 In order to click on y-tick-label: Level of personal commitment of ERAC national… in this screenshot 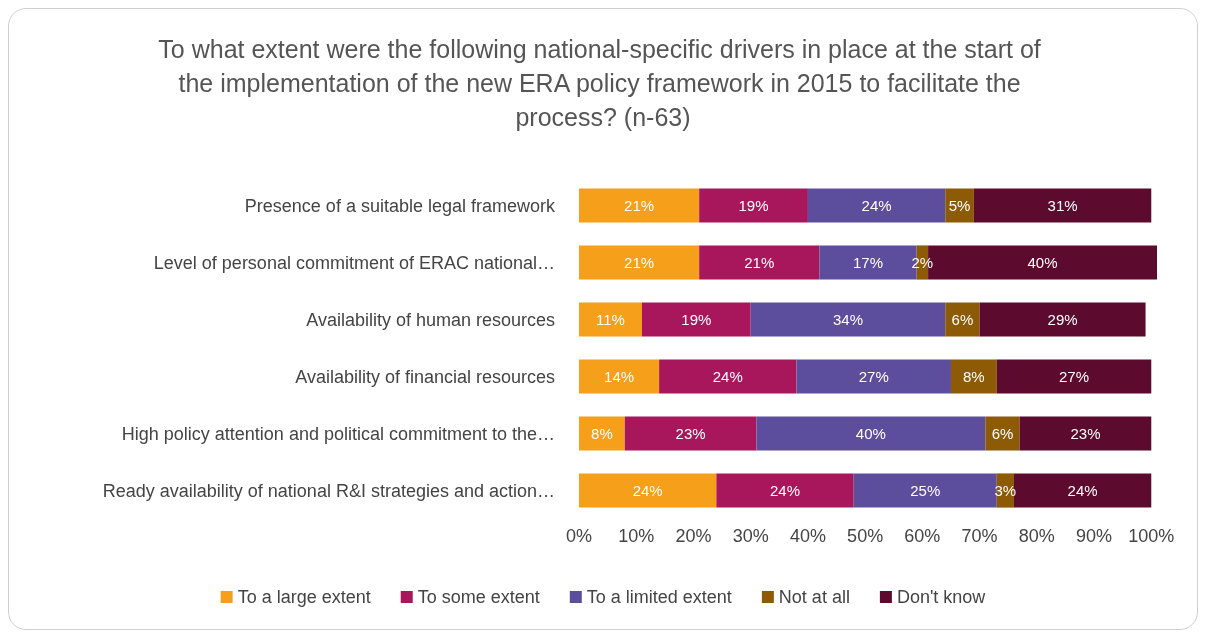, I will do `click(354, 262)`.